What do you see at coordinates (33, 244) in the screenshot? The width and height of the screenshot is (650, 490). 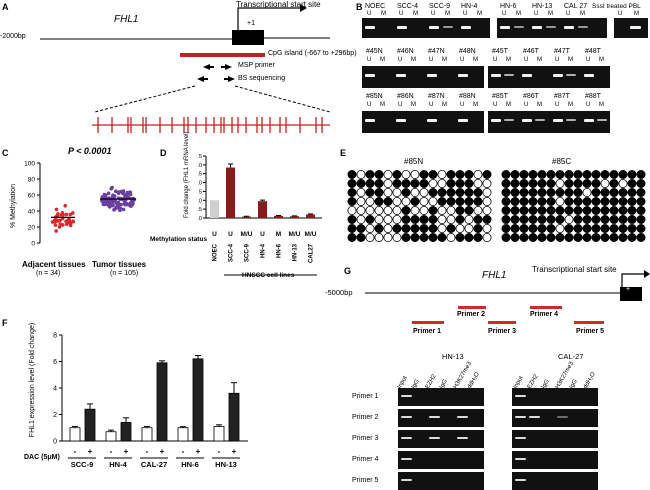 I see `y-tick-label: 0` at bounding box center [33, 244].